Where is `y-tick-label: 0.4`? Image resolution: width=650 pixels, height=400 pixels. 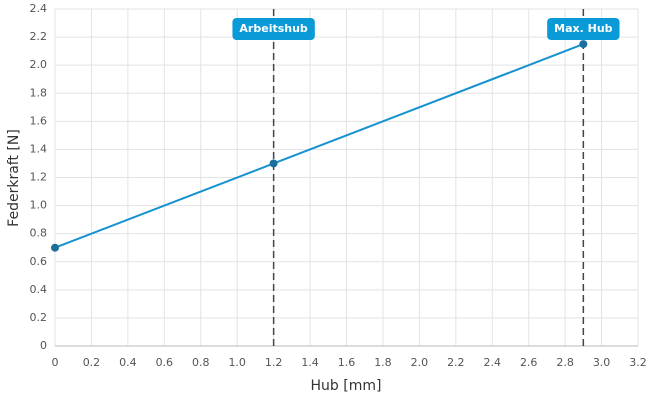
y-tick-label: 0.4 is located at coordinates (39, 289).